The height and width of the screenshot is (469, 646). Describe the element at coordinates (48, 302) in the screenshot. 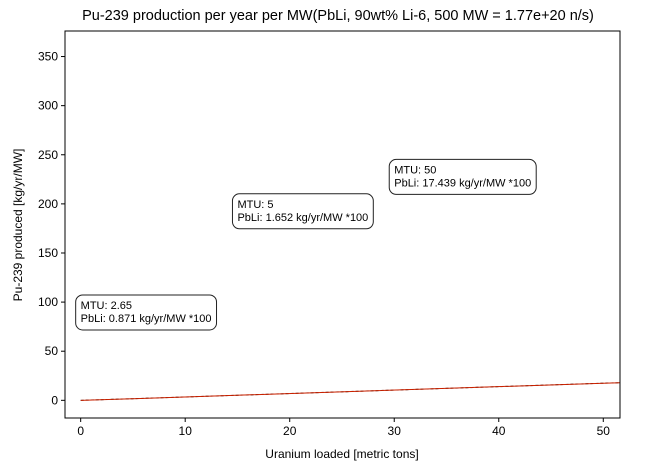

I see `y-tick-label: 100` at that location.